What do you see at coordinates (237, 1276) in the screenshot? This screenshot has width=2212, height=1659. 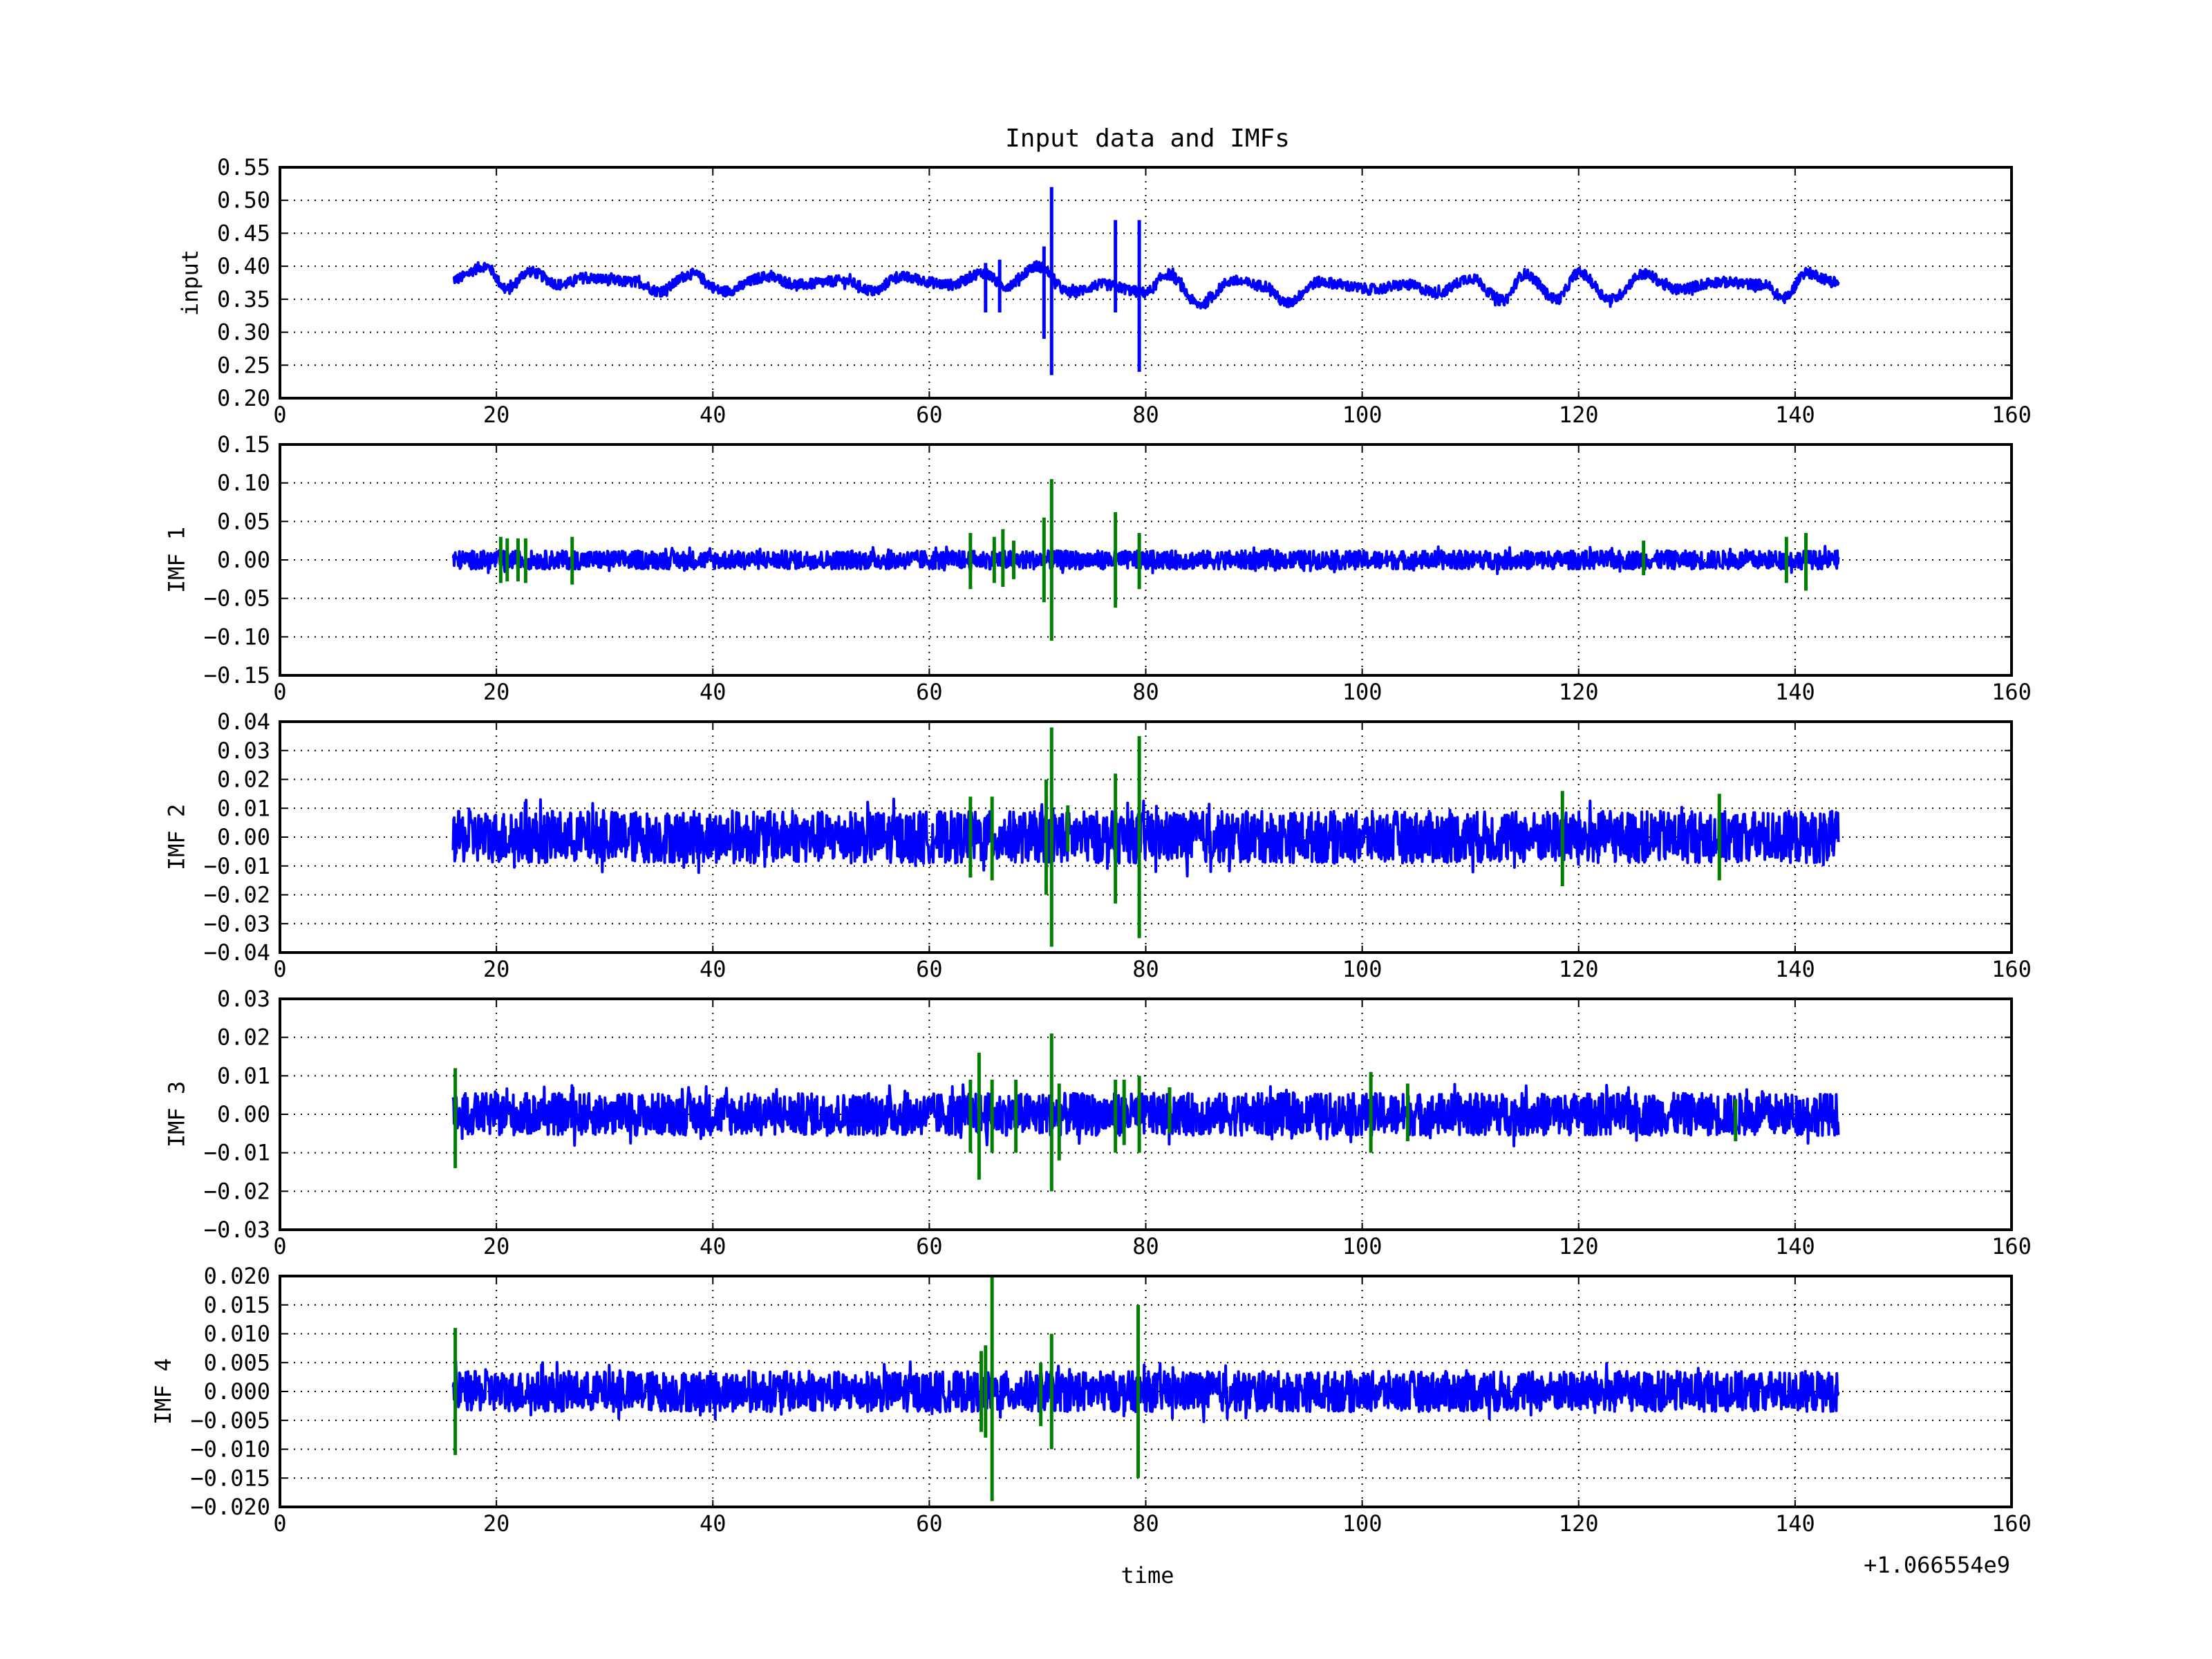 I see `y-tick-label: 0.020` at bounding box center [237, 1276].